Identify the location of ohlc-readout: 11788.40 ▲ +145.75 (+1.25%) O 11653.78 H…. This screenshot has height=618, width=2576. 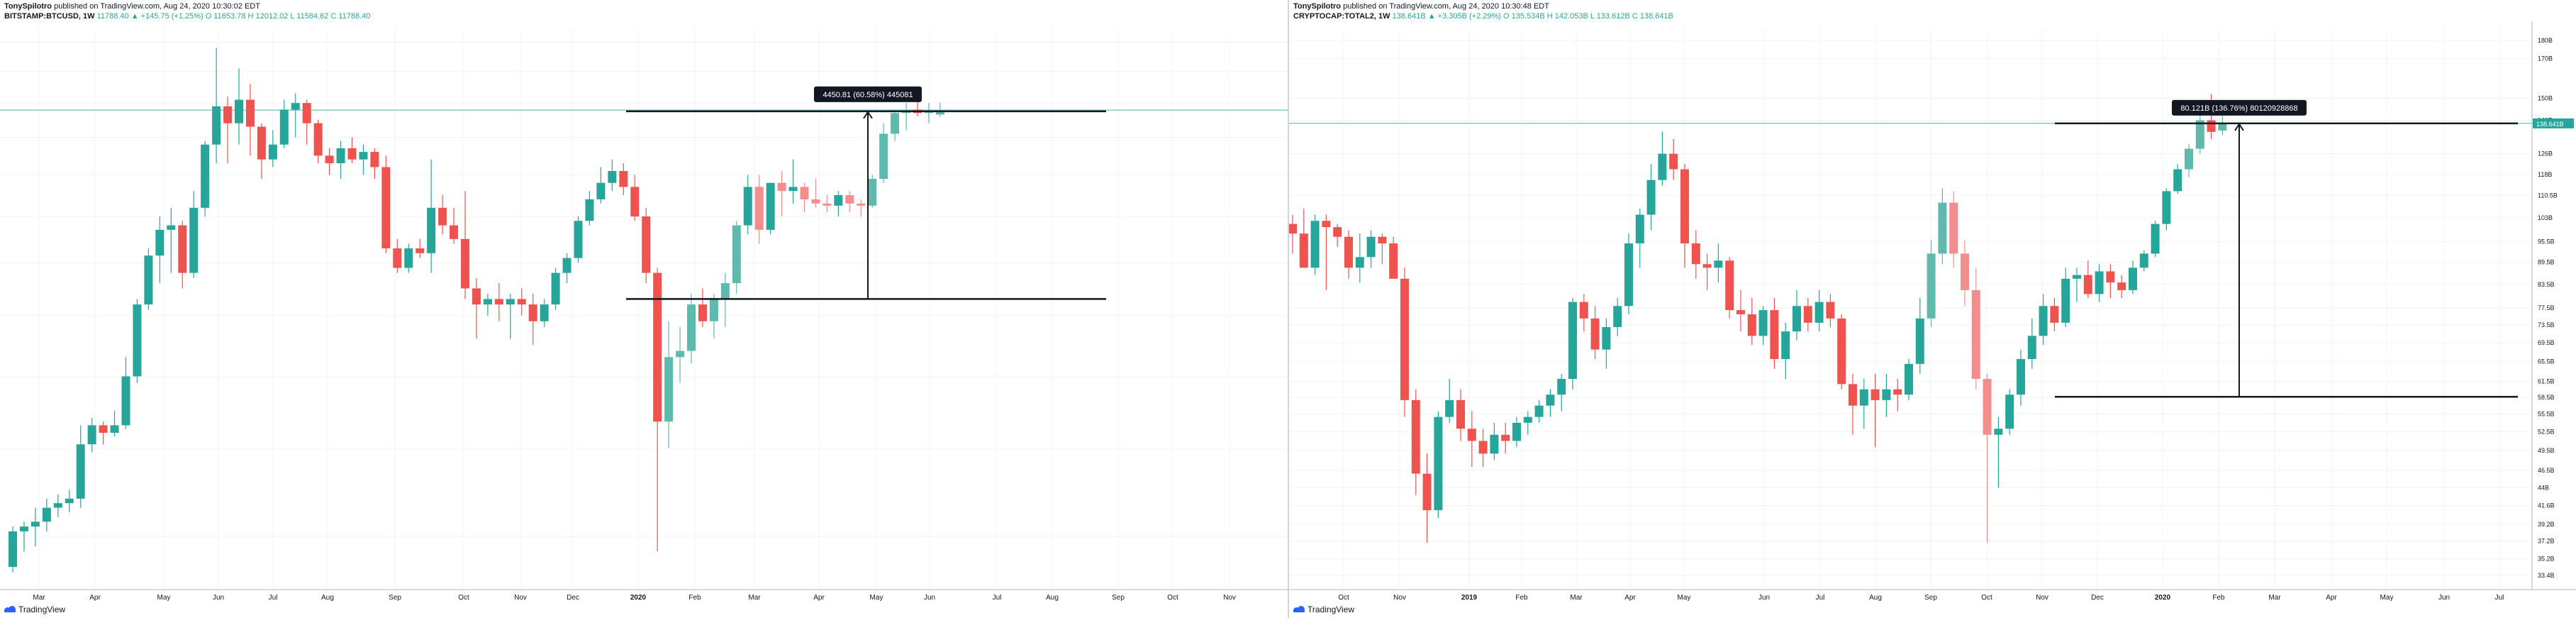
(233, 16).